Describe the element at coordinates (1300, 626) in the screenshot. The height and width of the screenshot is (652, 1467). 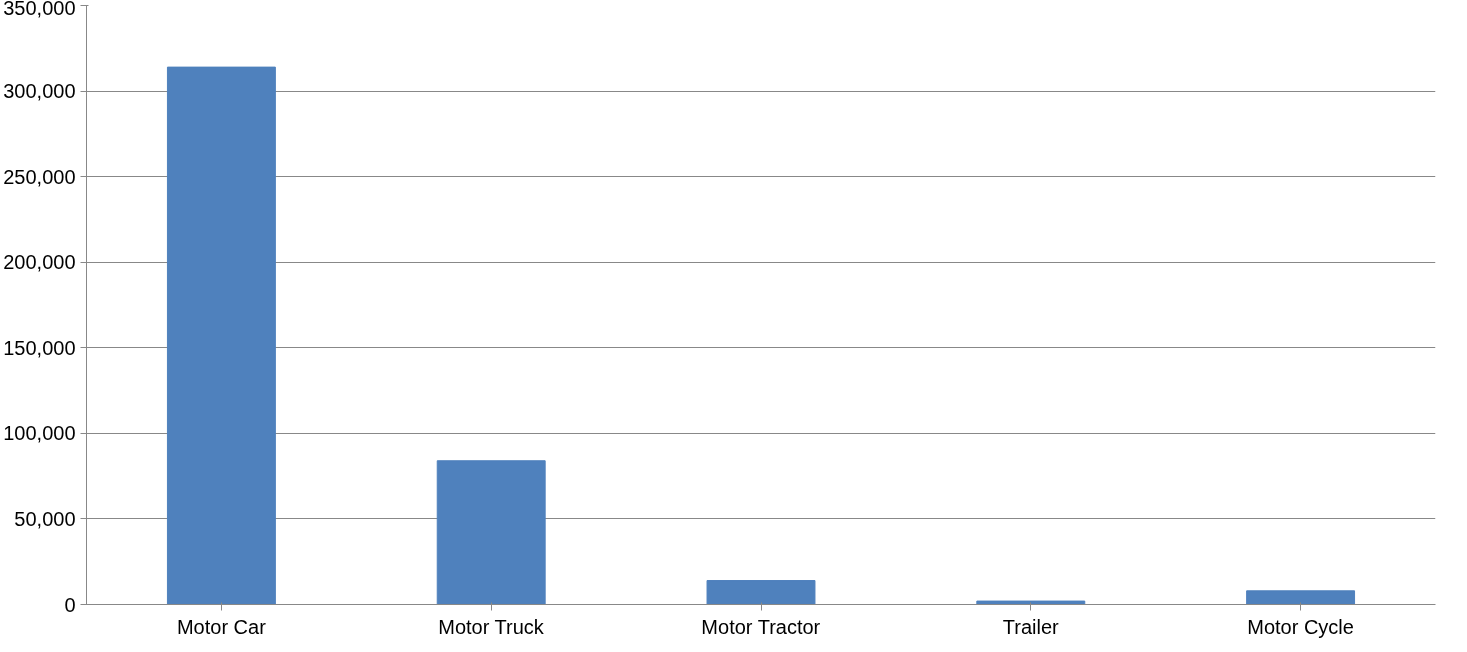
I see `x-tick-label: Motor Cycle` at that location.